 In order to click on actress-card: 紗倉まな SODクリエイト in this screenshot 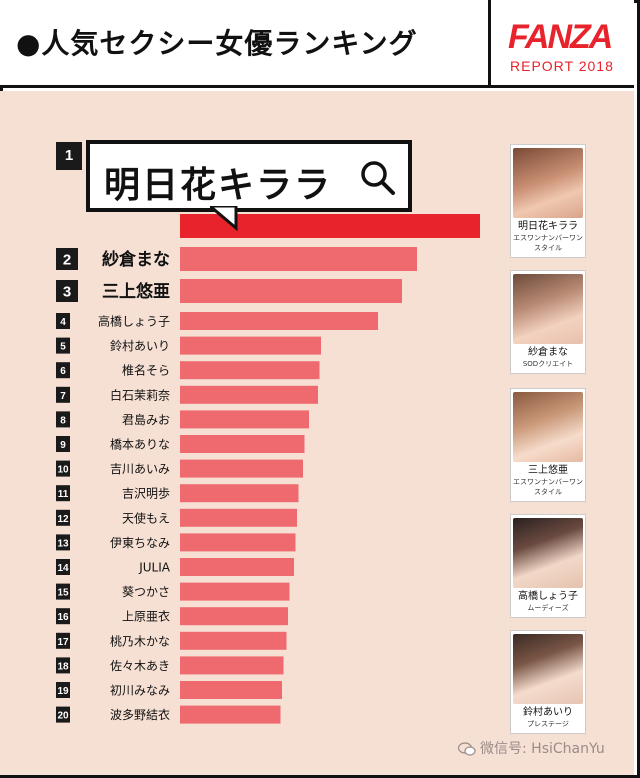, I will do `click(548, 322)`.